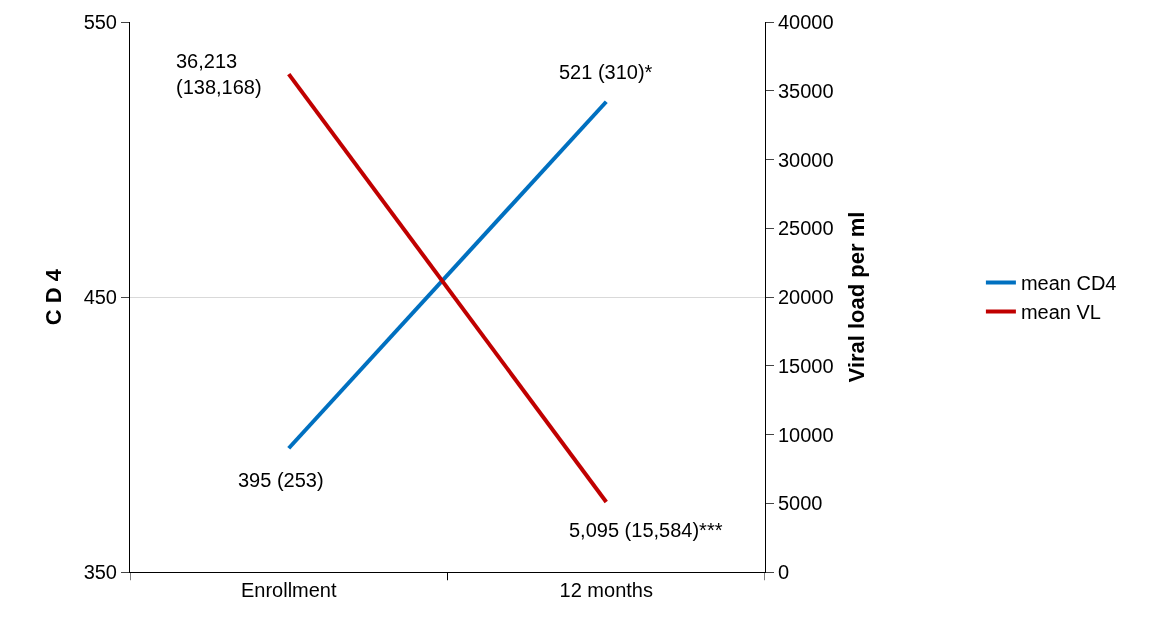 The height and width of the screenshot is (624, 1154). I want to click on legend-label: mean VL, so click(1060, 312).